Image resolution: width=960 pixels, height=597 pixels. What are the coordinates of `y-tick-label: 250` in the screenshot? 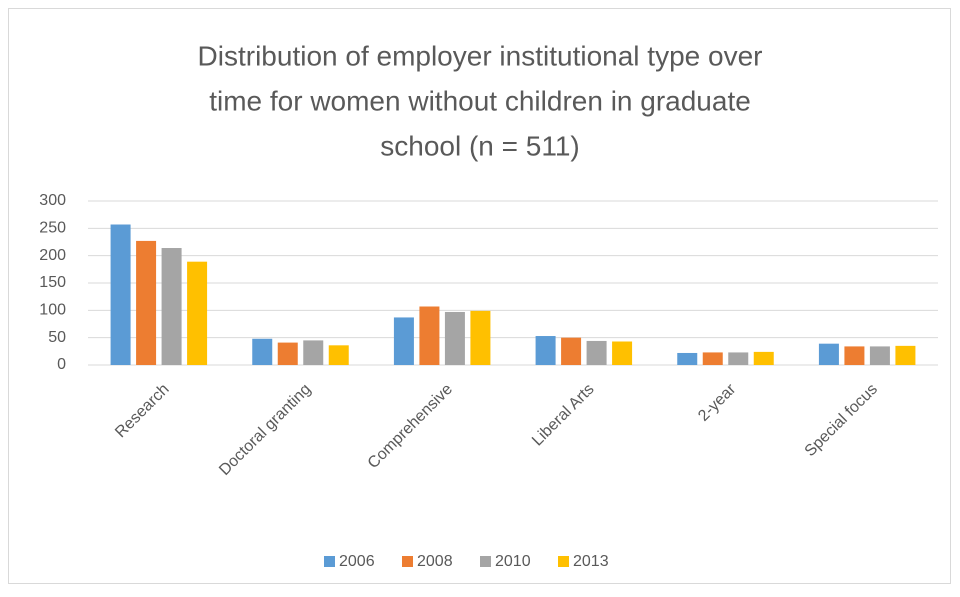 It's located at (52, 228).